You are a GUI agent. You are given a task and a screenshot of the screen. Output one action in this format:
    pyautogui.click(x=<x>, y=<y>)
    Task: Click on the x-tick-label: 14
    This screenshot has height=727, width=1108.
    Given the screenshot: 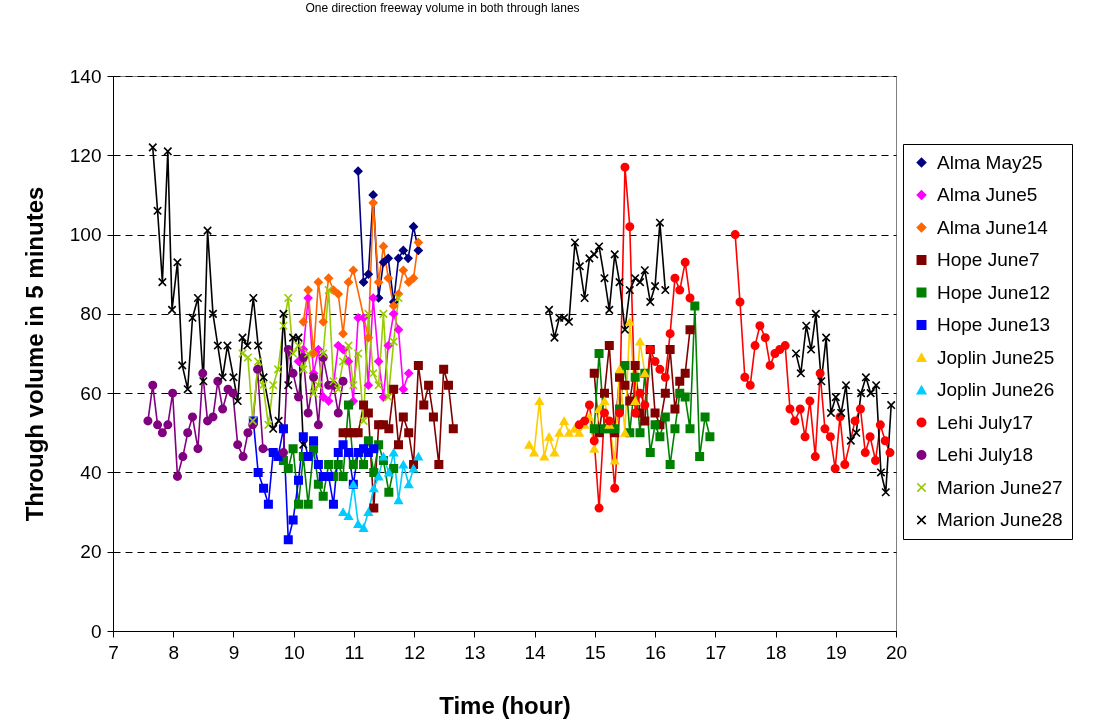 What is the action you would take?
    pyautogui.click(x=535, y=652)
    